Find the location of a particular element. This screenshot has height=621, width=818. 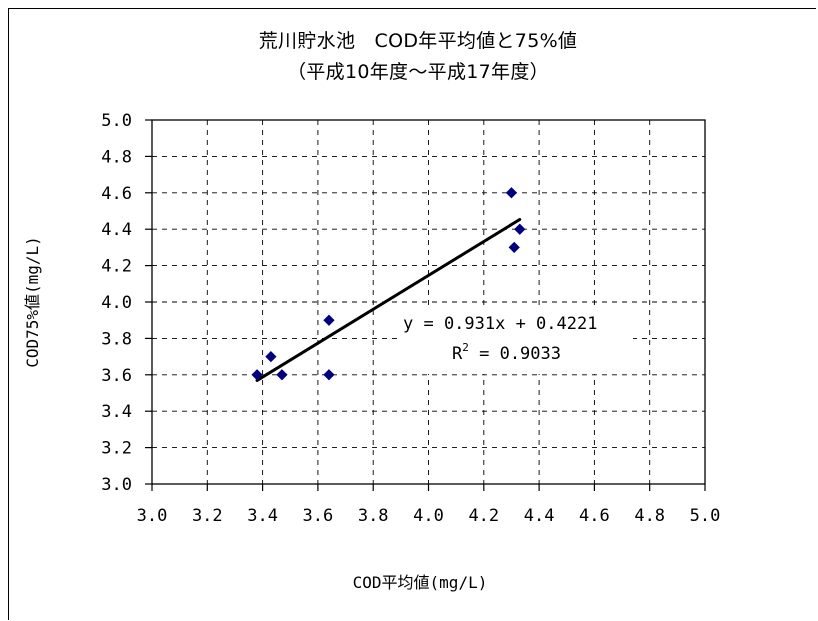

x-tick-label: 3.8 is located at coordinates (373, 516).